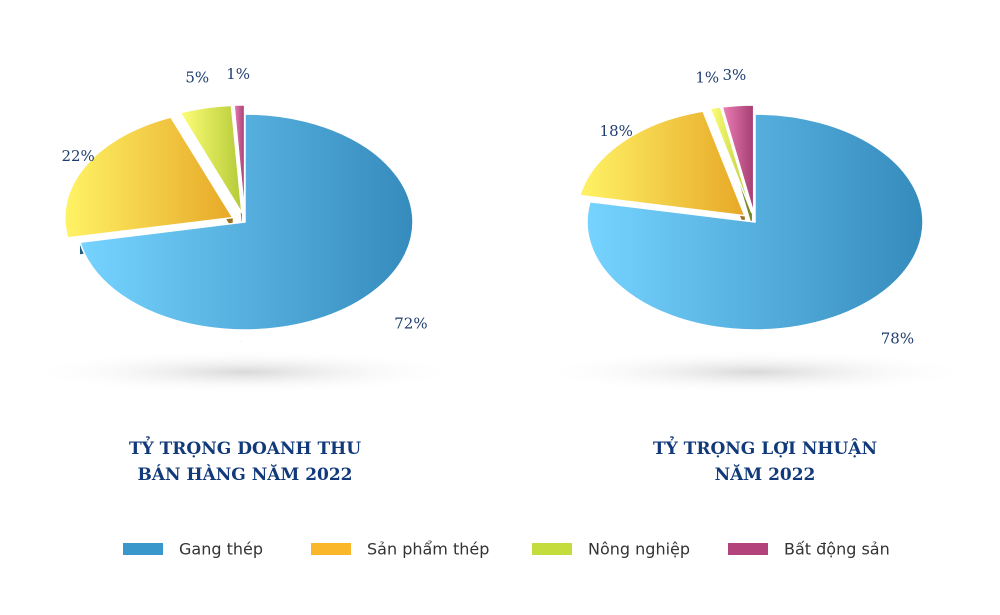  I want to click on data-label: 5%, so click(197, 78).